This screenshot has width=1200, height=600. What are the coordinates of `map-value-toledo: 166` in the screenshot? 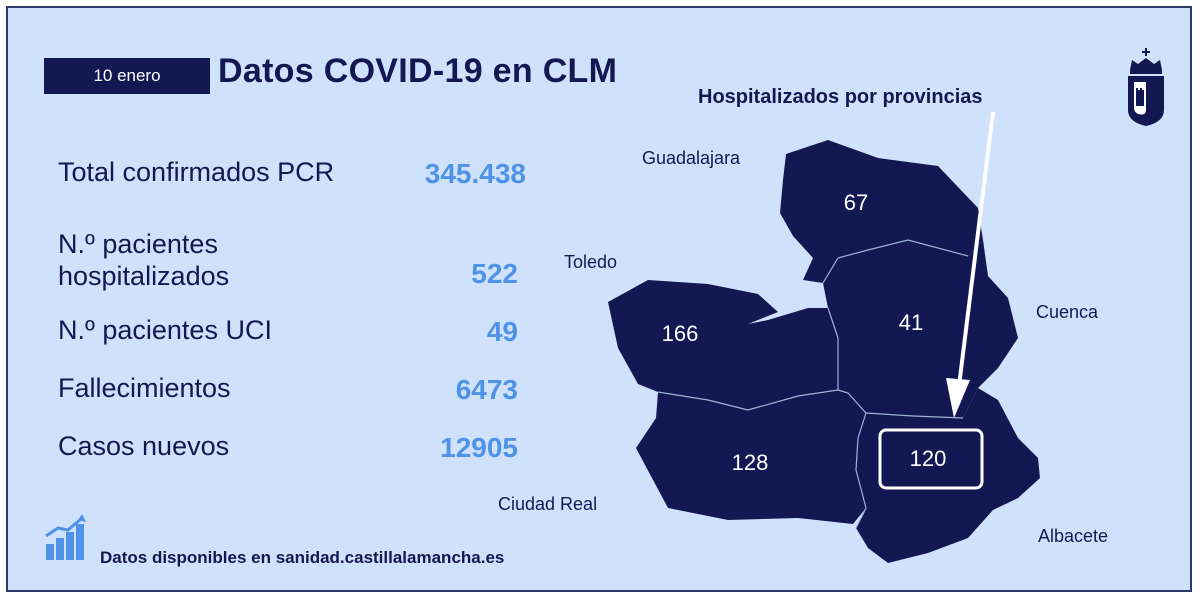 It's located at (680, 333).